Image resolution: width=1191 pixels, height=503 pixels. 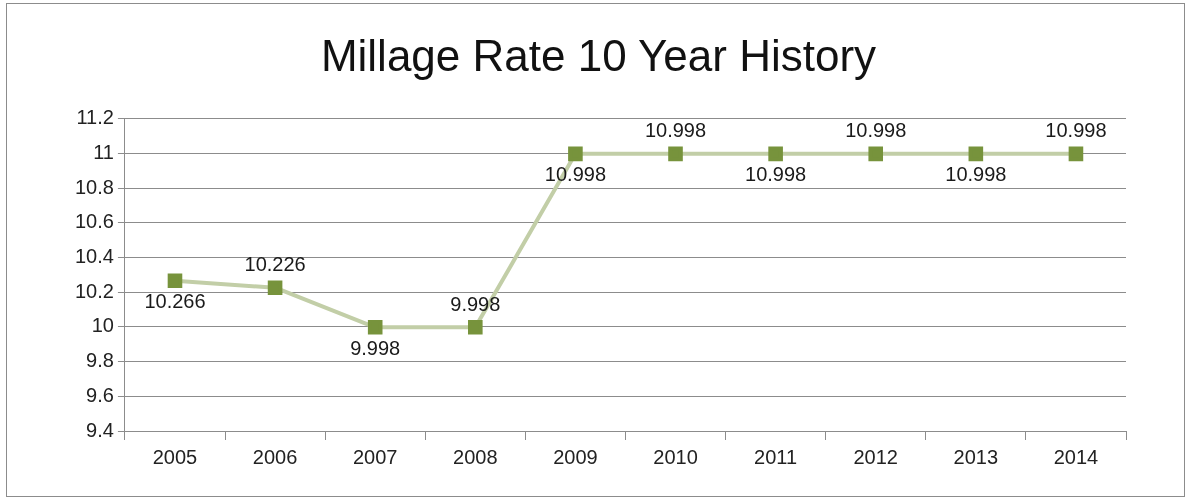 What do you see at coordinates (100, 360) in the screenshot?
I see `y-tick-label: 9.8` at bounding box center [100, 360].